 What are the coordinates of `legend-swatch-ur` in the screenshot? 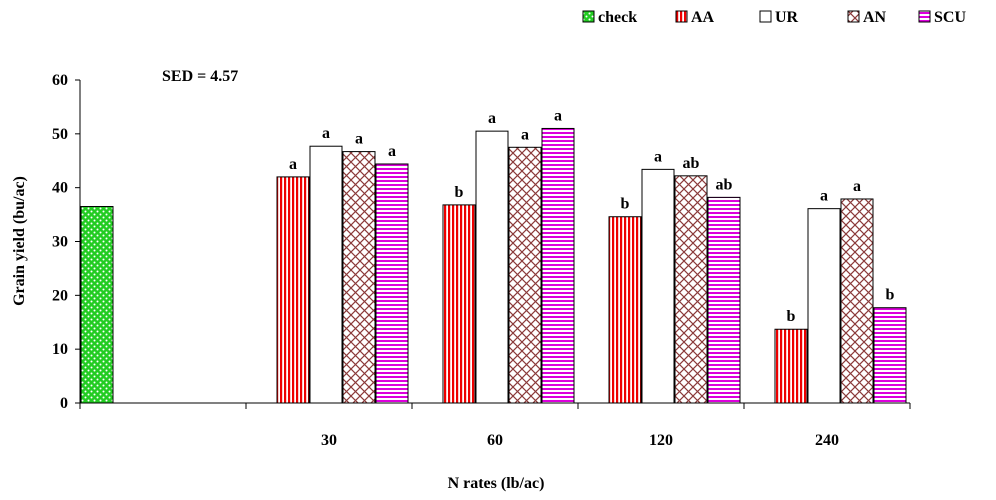 It's located at (765, 16).